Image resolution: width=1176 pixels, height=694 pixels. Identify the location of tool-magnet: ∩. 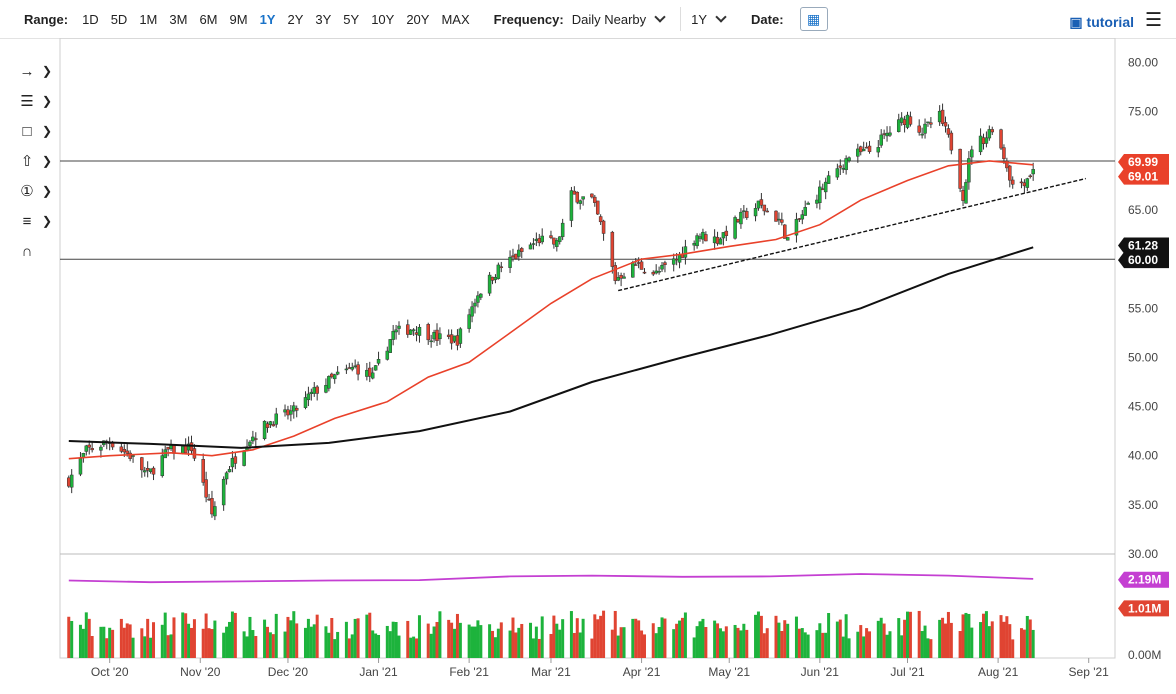
(35, 251).